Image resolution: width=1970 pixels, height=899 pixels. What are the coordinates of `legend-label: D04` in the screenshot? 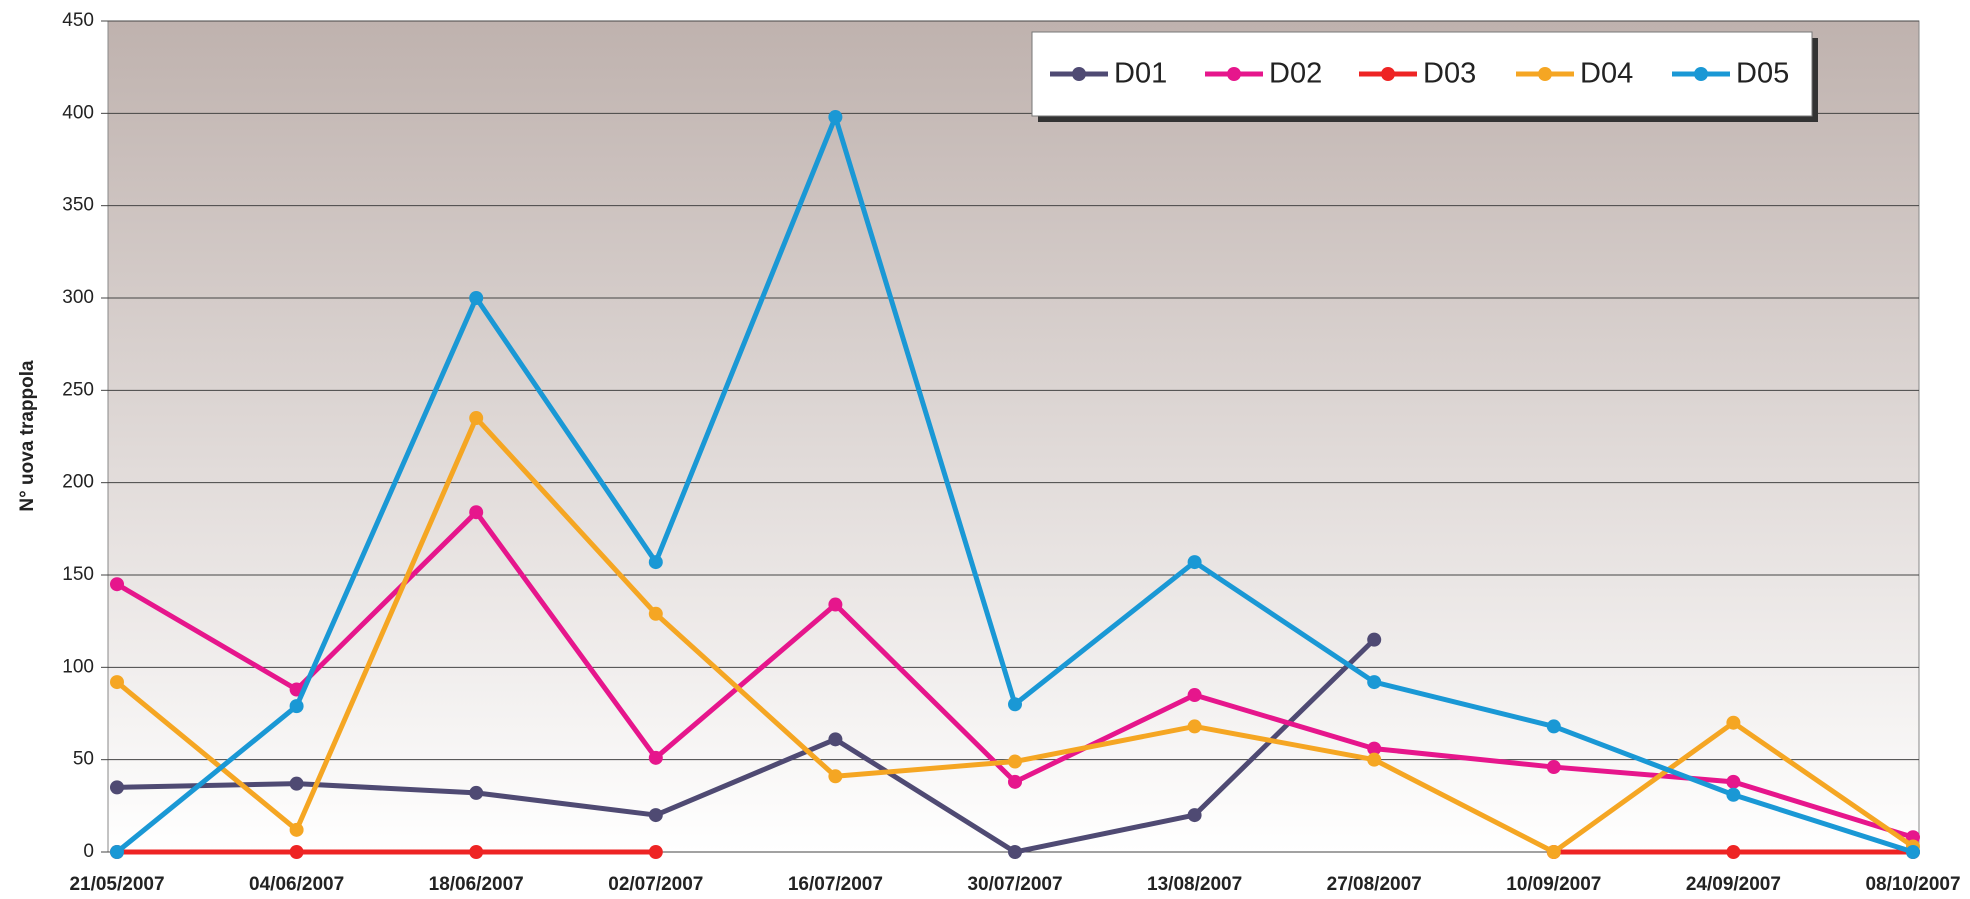 It's located at (1606, 74).